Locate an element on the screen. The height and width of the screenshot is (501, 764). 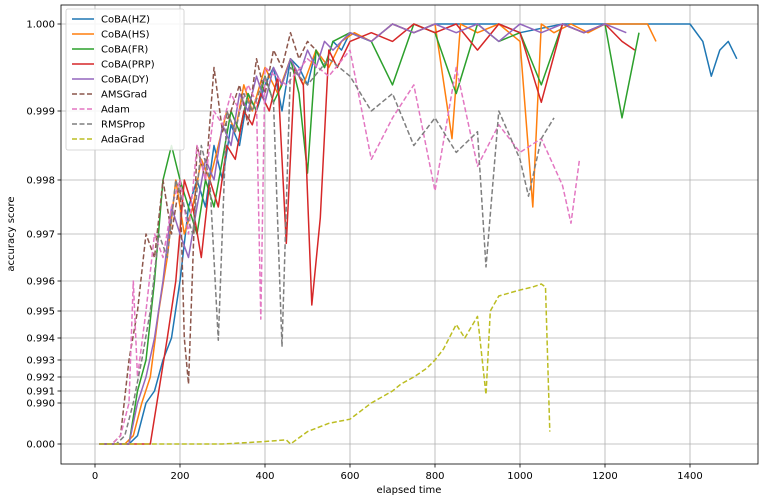
x-tick-label: 400 is located at coordinates (264, 476).